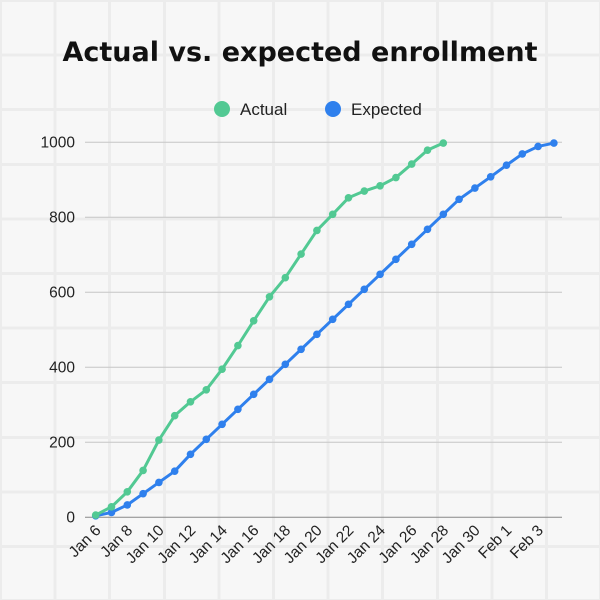 The height and width of the screenshot is (600, 600). I want to click on legend-label: Actual, so click(263, 109).